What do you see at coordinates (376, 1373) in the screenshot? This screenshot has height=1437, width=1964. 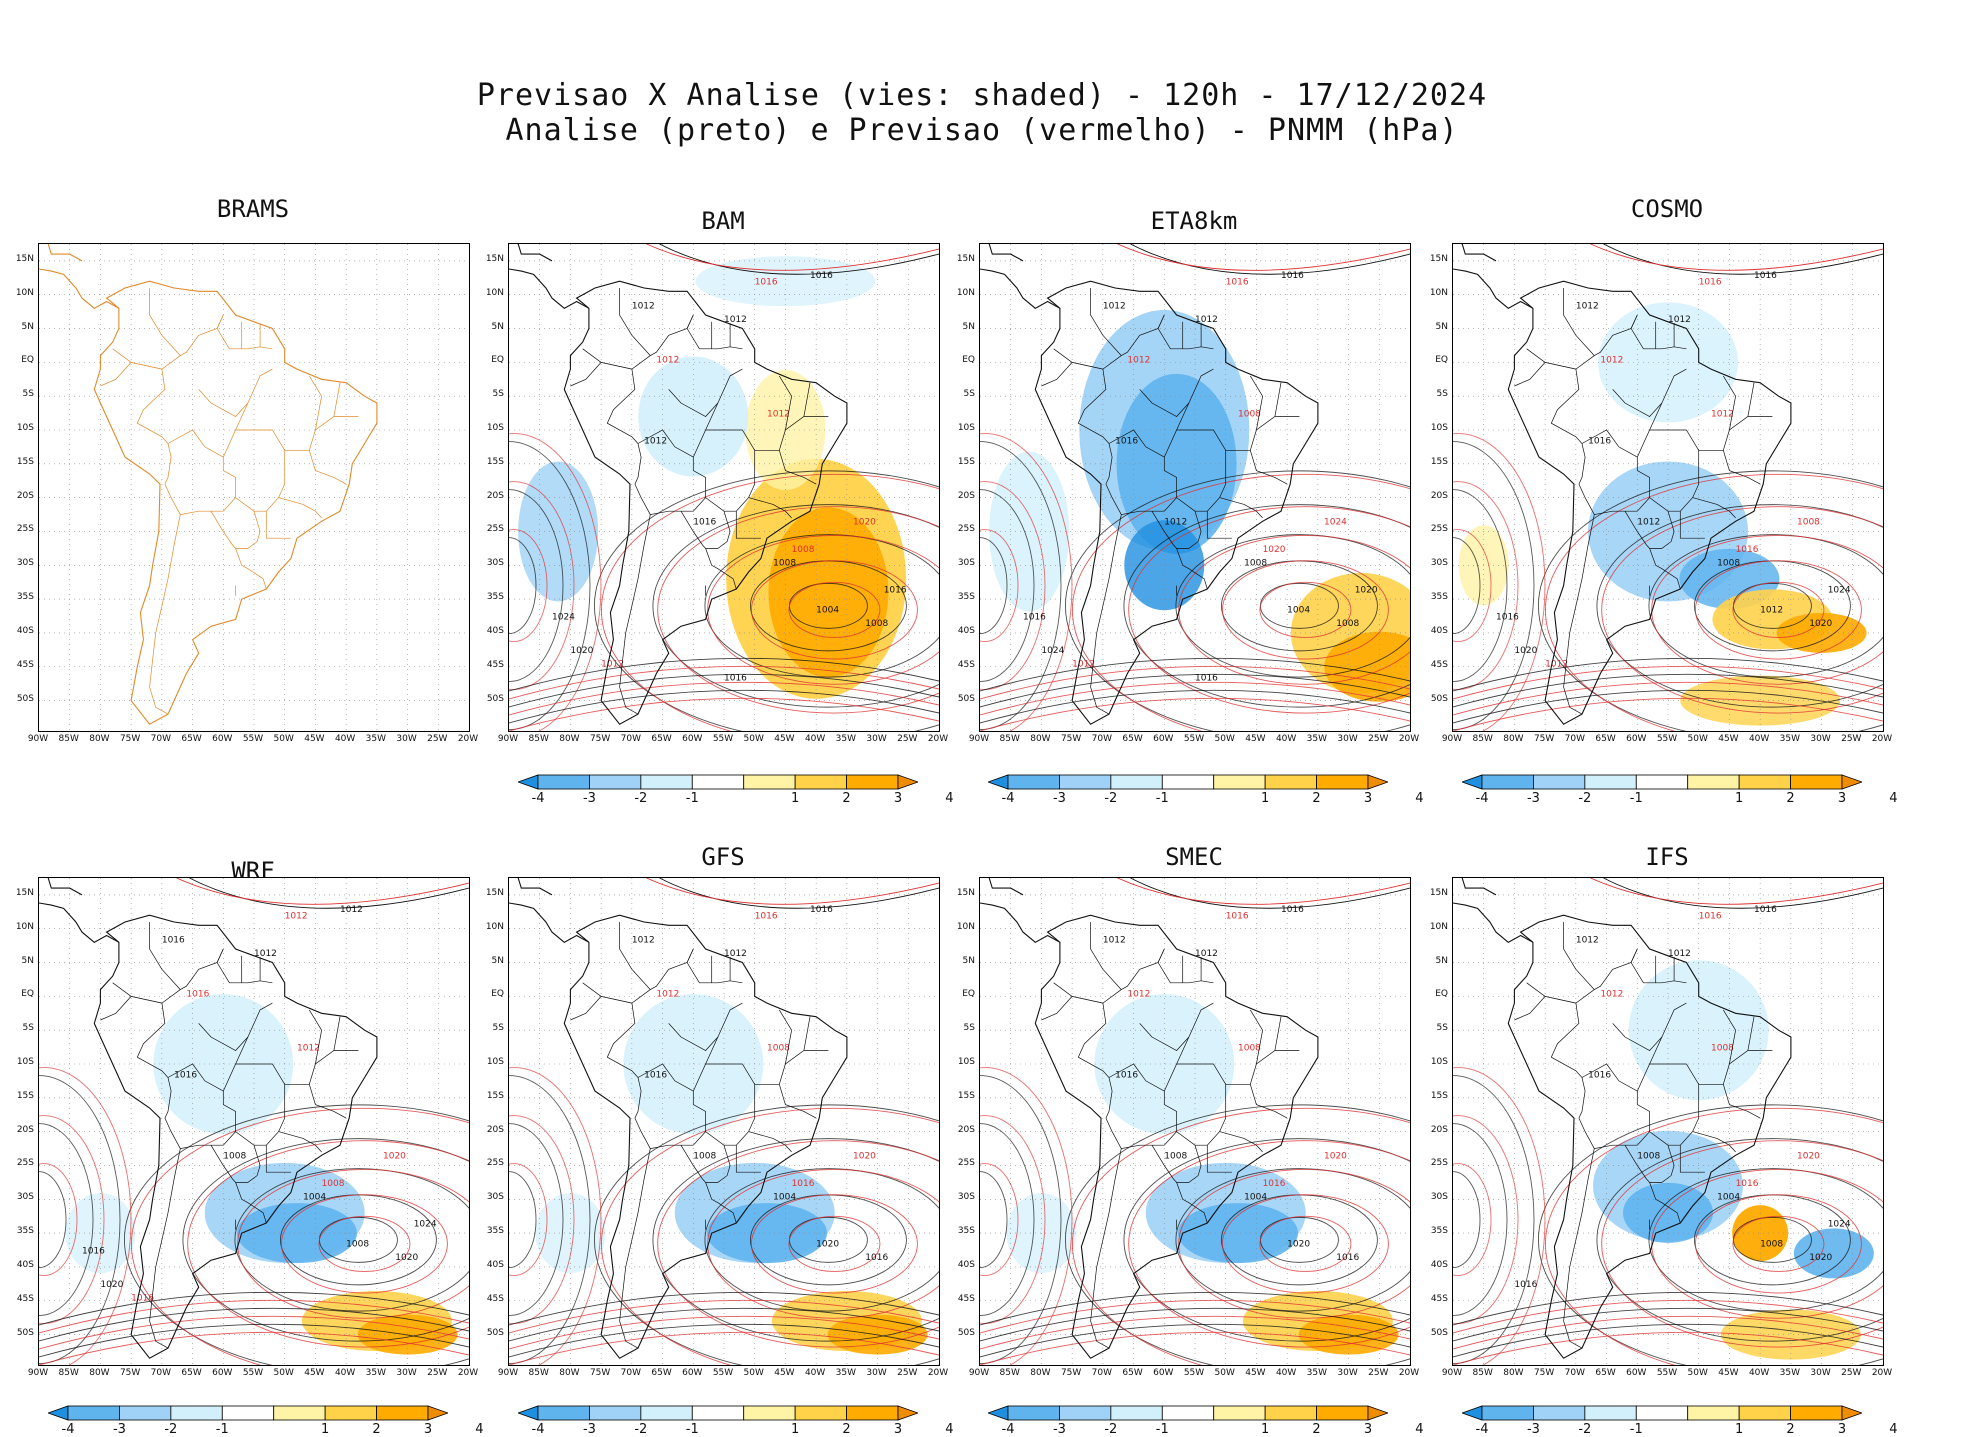 I see `lon-tick-label: 35W` at bounding box center [376, 1373].